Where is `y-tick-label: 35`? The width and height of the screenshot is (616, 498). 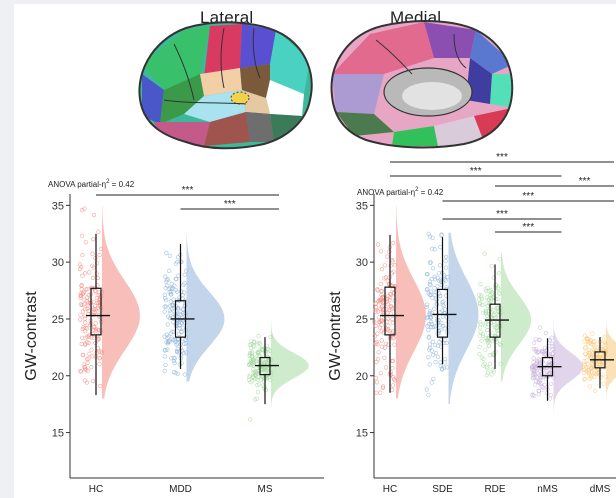 y-tick-label: 35 is located at coordinates (362, 206).